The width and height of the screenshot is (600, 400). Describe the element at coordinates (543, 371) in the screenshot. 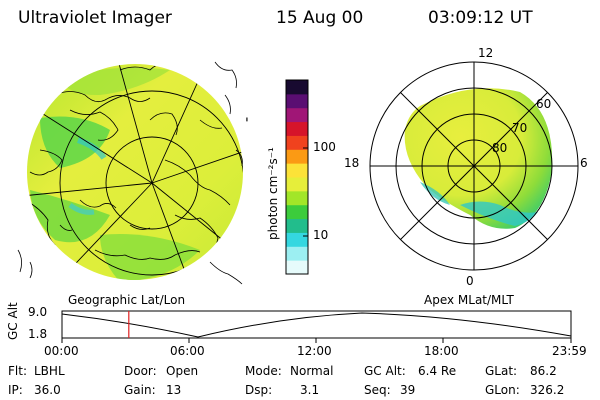

I see `glat-value: 86.2` at that location.